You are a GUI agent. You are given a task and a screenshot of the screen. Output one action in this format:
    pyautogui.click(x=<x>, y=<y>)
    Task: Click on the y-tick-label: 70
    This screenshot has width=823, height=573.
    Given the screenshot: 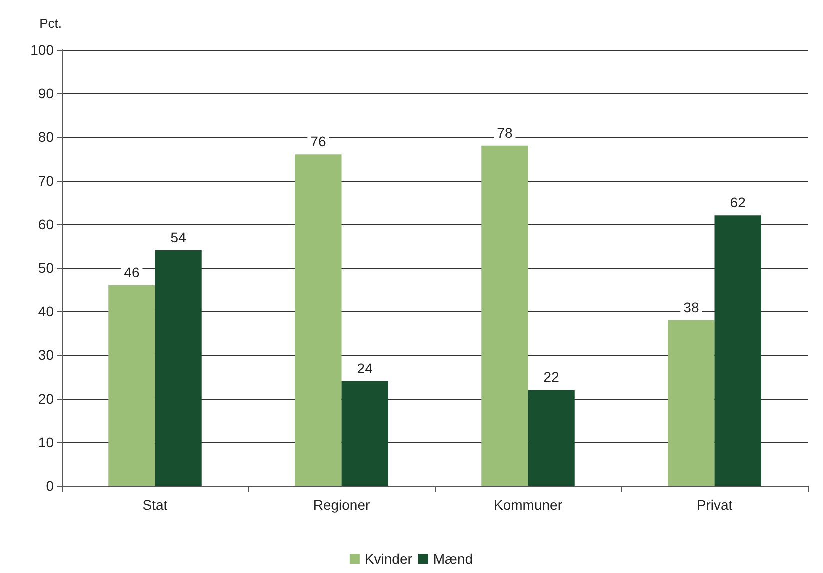 What is the action you would take?
    pyautogui.click(x=46, y=180)
    